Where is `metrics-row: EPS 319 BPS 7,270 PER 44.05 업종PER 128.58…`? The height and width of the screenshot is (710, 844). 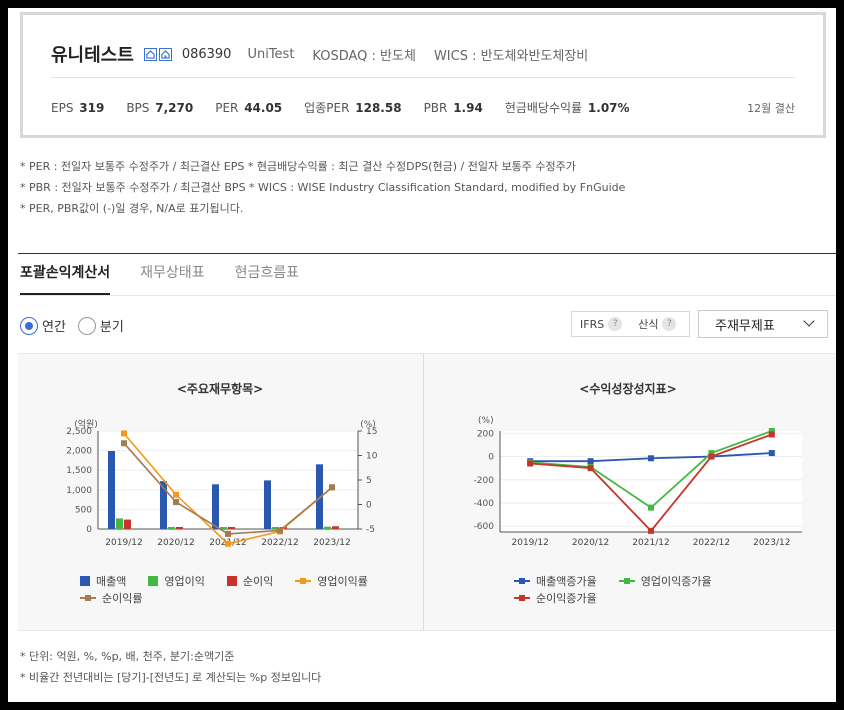
metrics-row: EPS 319 BPS 7,270 PER 44.05 업종PER 128.58… is located at coordinates (423, 107).